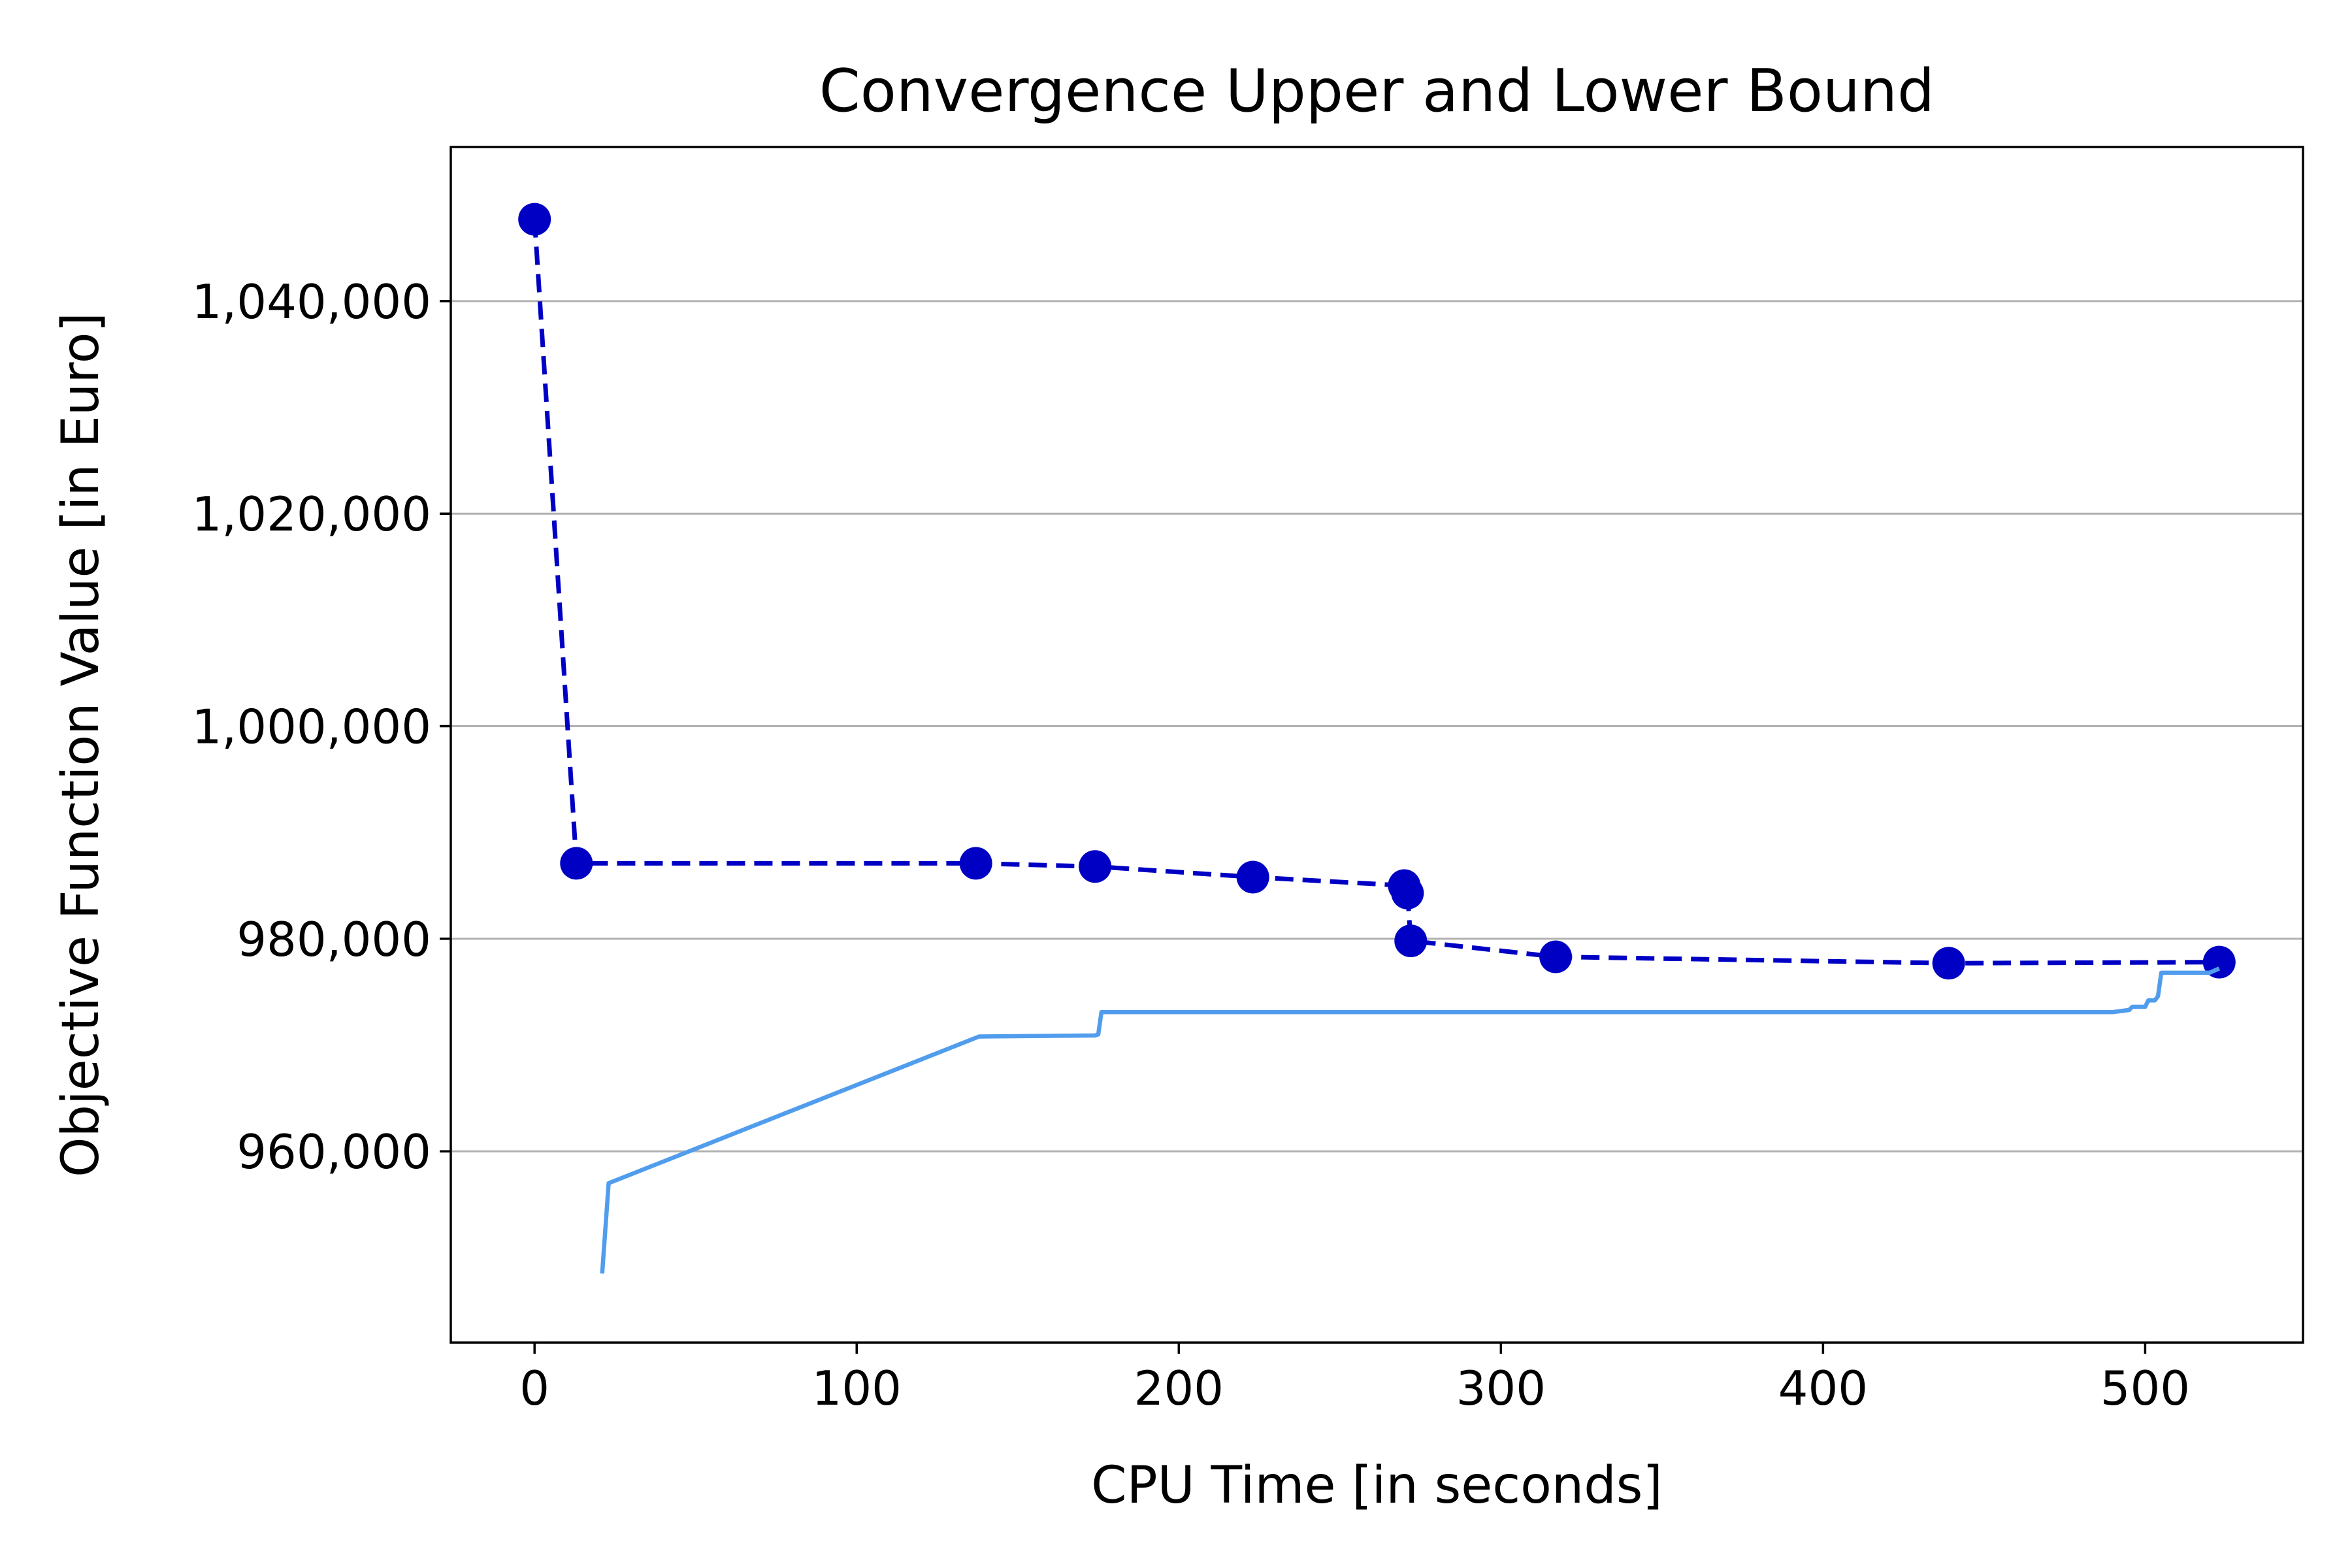 The height and width of the screenshot is (1568, 2352). What do you see at coordinates (334, 1151) in the screenshot?
I see `y-tick-label: 960,000` at bounding box center [334, 1151].